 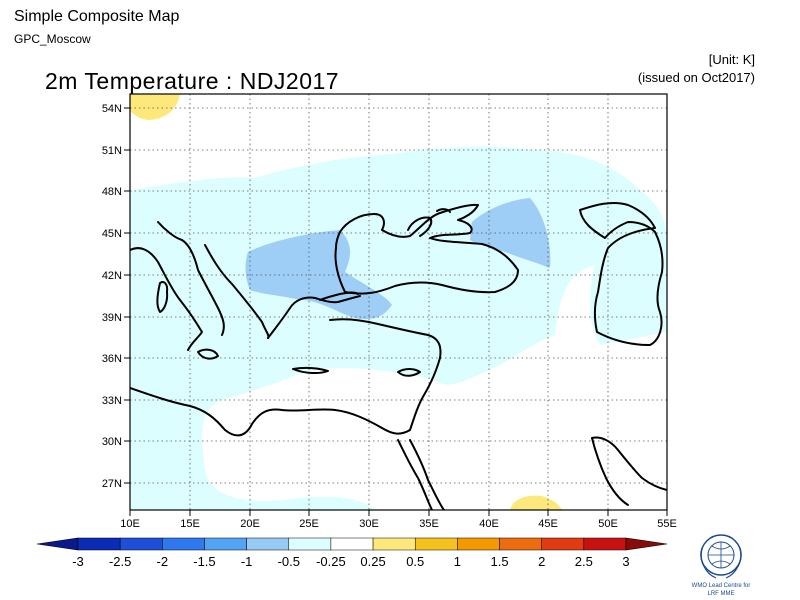 What do you see at coordinates (429, 524) in the screenshot?
I see `lon-tick-label: 35E` at bounding box center [429, 524].